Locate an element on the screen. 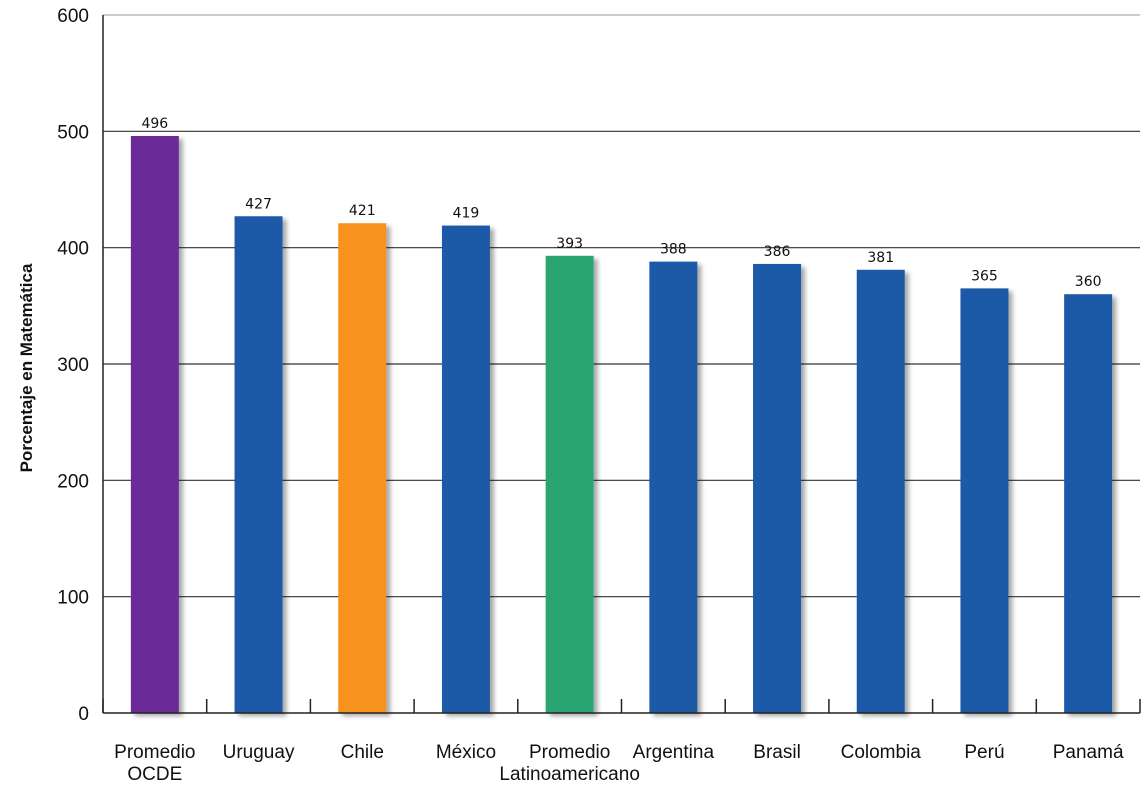 This screenshot has height=796, width=1143. data-label: 421 is located at coordinates (362, 211).